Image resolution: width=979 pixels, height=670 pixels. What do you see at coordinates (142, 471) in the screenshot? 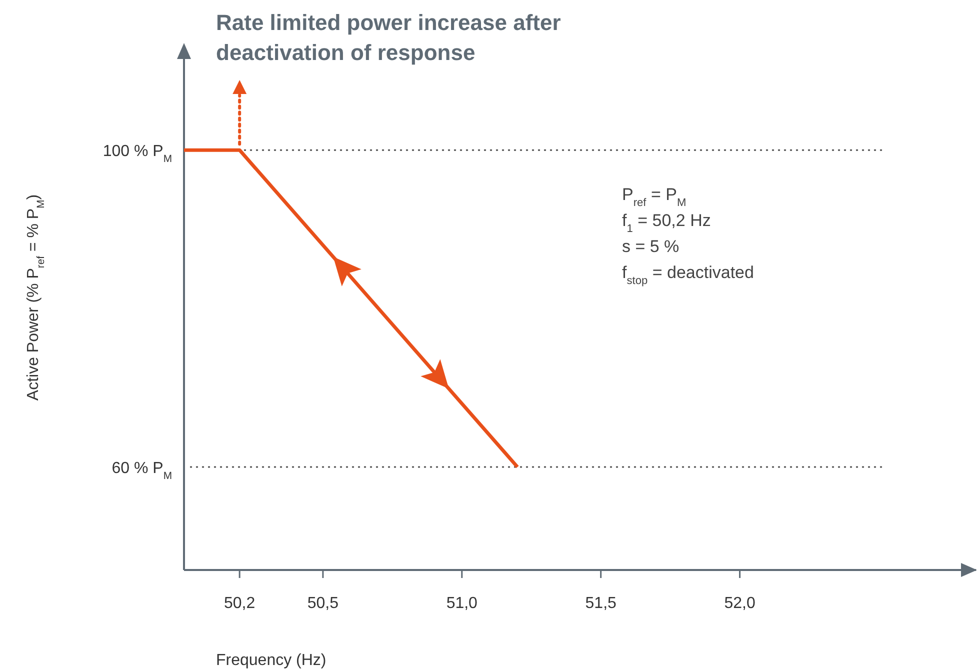
I see `y-tick-label: 60 % P$_{M}$` at bounding box center [142, 471].